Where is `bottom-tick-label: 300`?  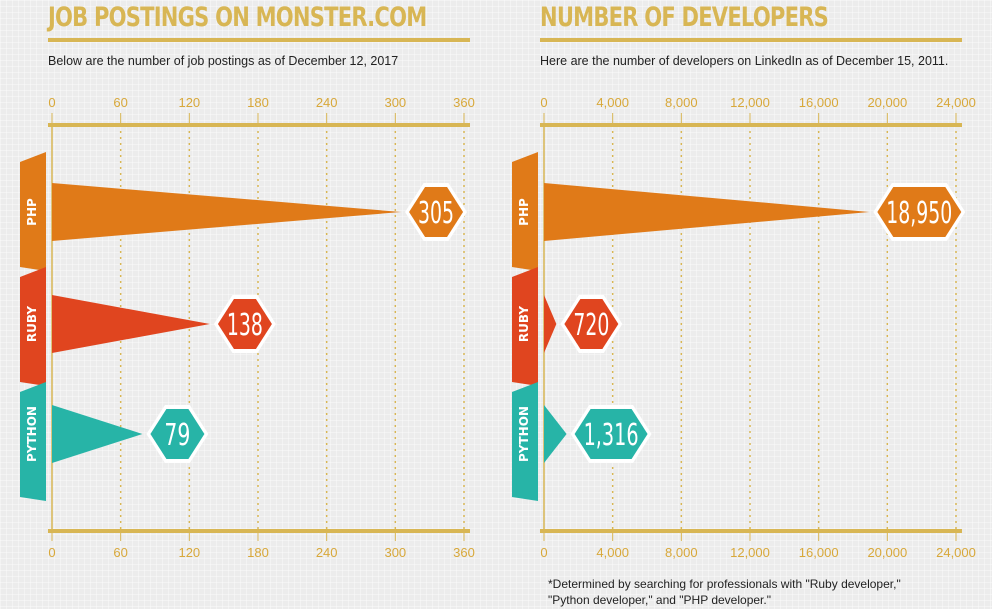 bottom-tick-label: 300 is located at coordinates (395, 552).